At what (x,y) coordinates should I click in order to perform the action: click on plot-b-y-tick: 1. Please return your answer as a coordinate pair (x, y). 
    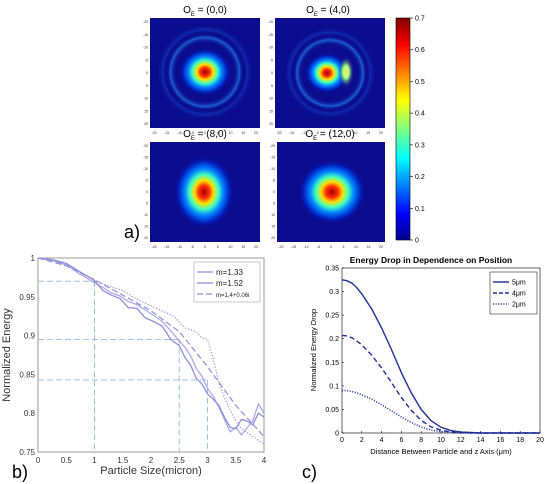
    Looking at the image, I should click on (33, 258).